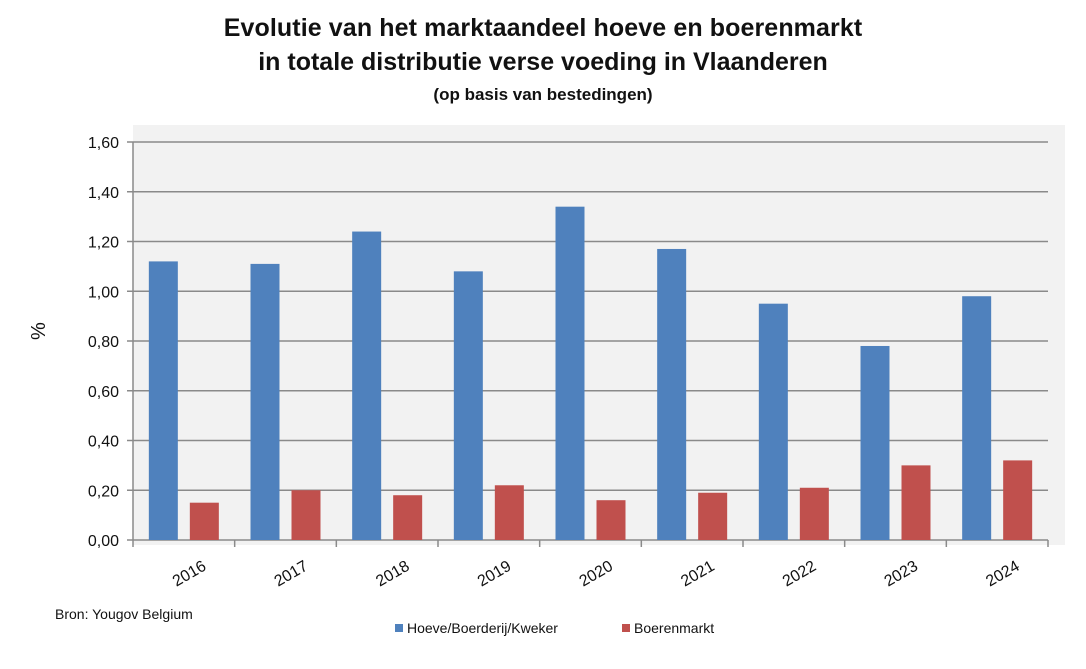 The height and width of the screenshot is (669, 1086). I want to click on bar-hoeve-2021, so click(672, 394).